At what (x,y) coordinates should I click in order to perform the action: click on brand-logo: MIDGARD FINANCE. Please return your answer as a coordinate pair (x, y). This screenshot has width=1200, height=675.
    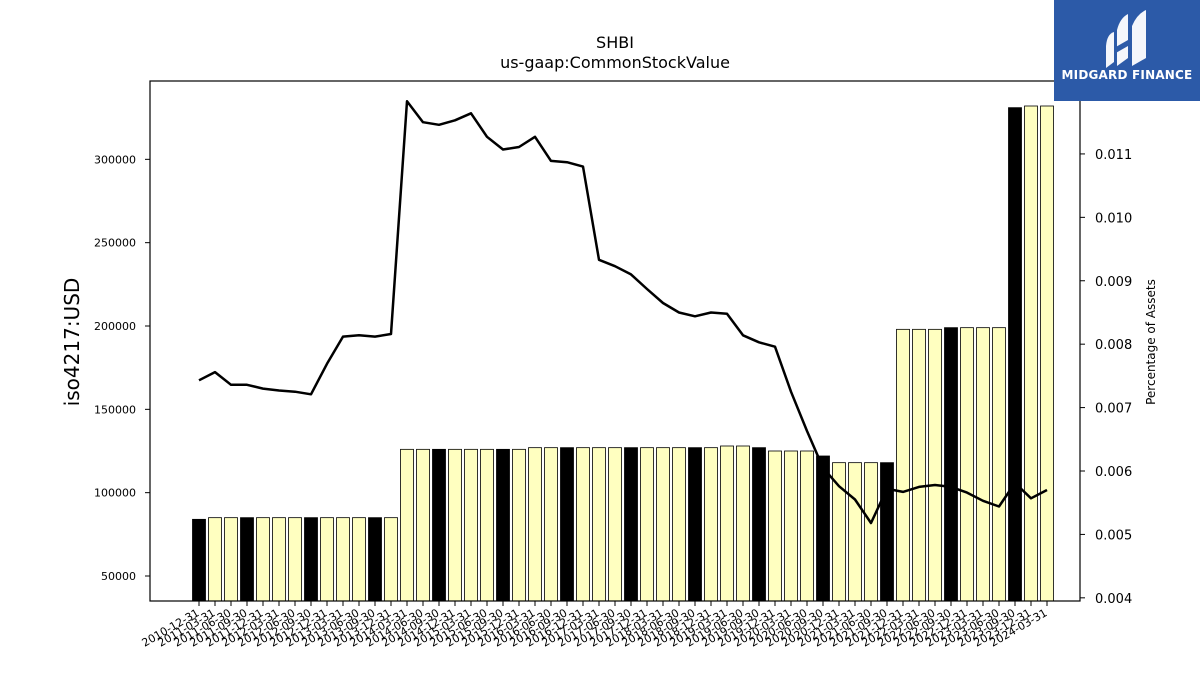
    Looking at the image, I should click on (1127, 50).